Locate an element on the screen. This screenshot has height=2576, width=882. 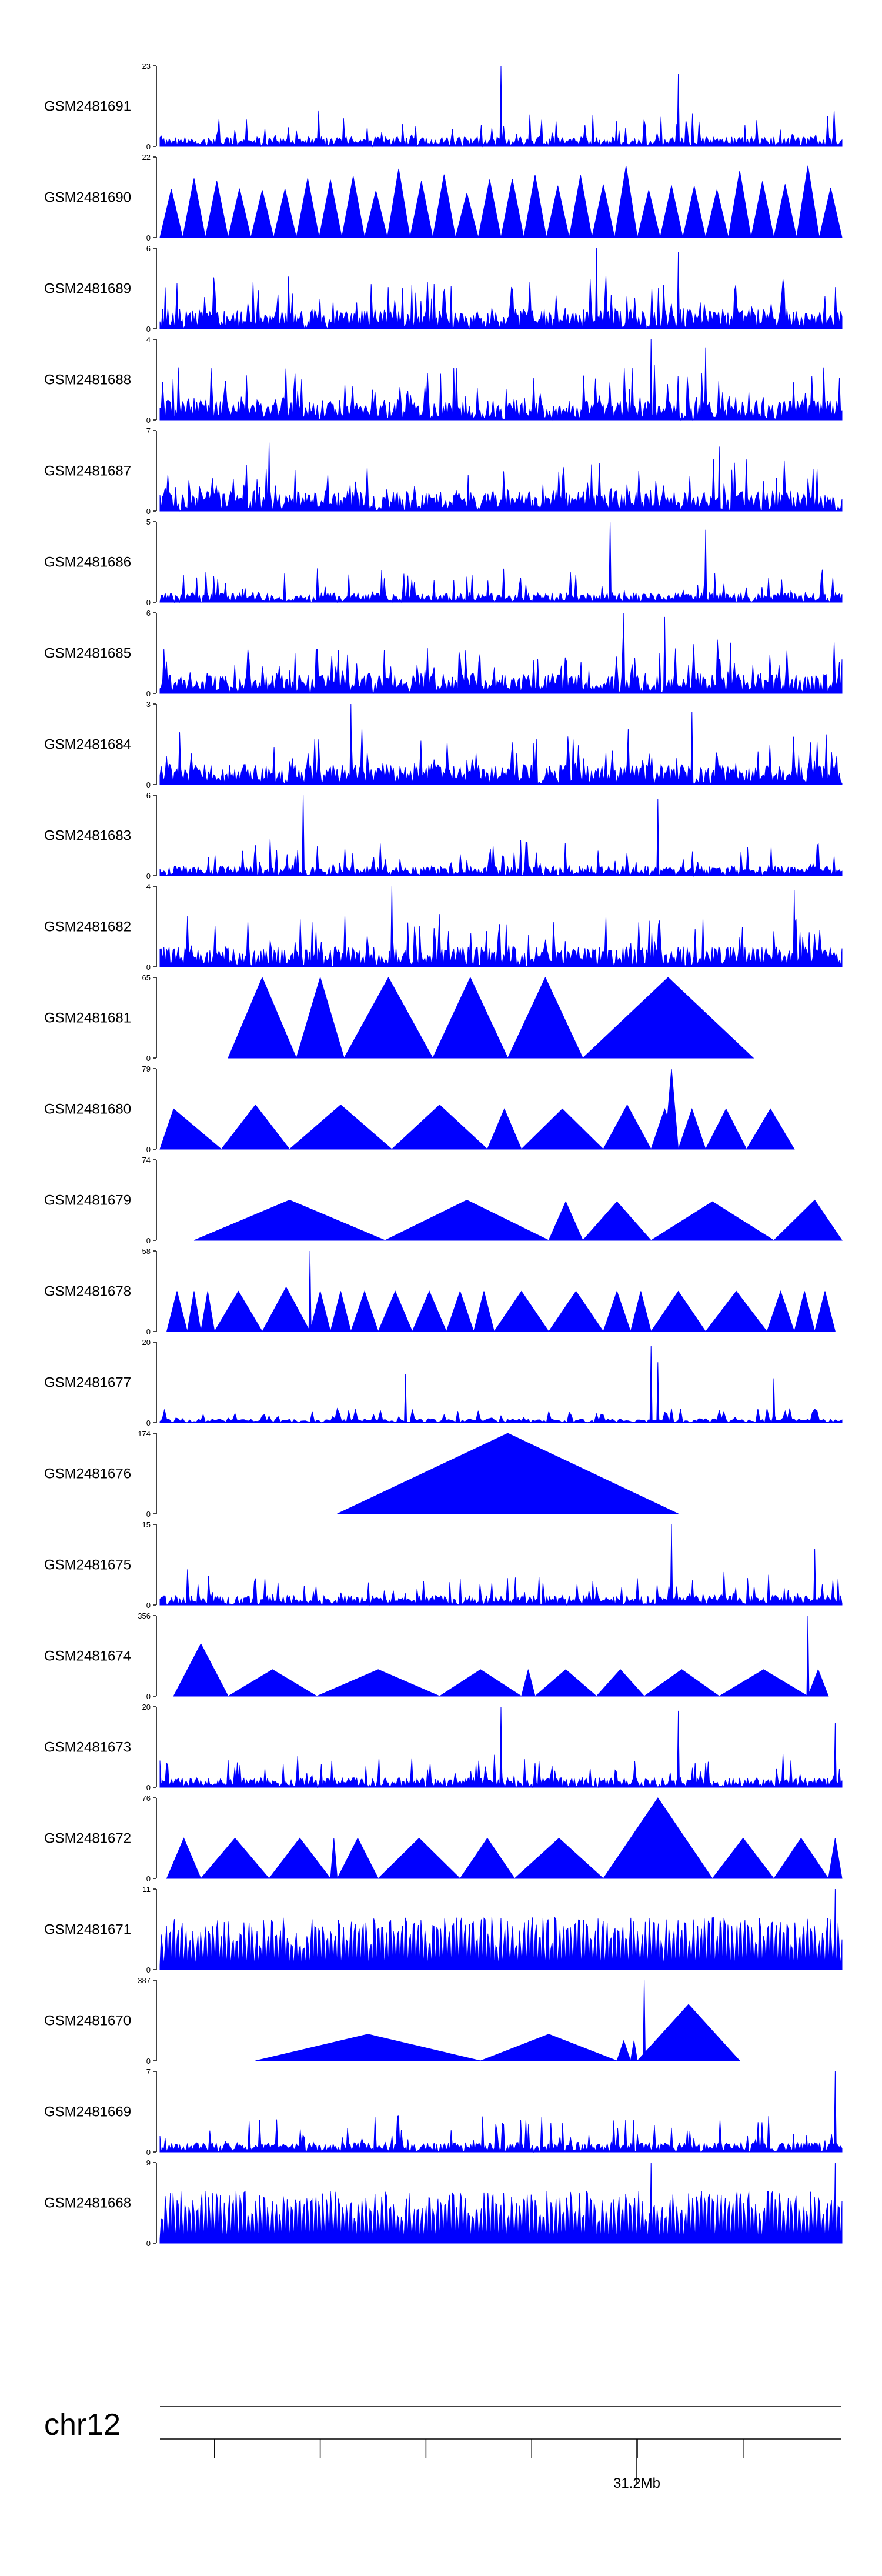
track-GSM2481687: GSM2481687 7 0 is located at coordinates (443, 471).